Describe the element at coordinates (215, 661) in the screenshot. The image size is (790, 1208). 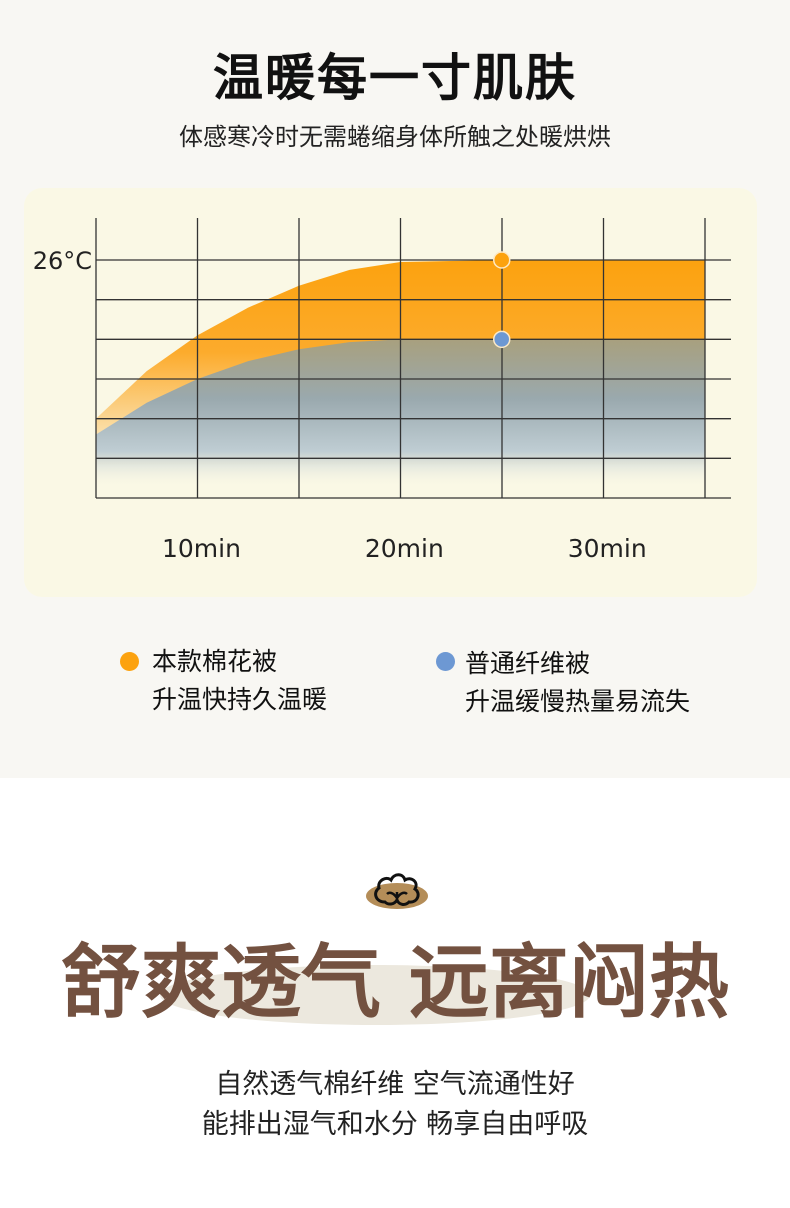
I see `legend-name: 本款棉花被` at that location.